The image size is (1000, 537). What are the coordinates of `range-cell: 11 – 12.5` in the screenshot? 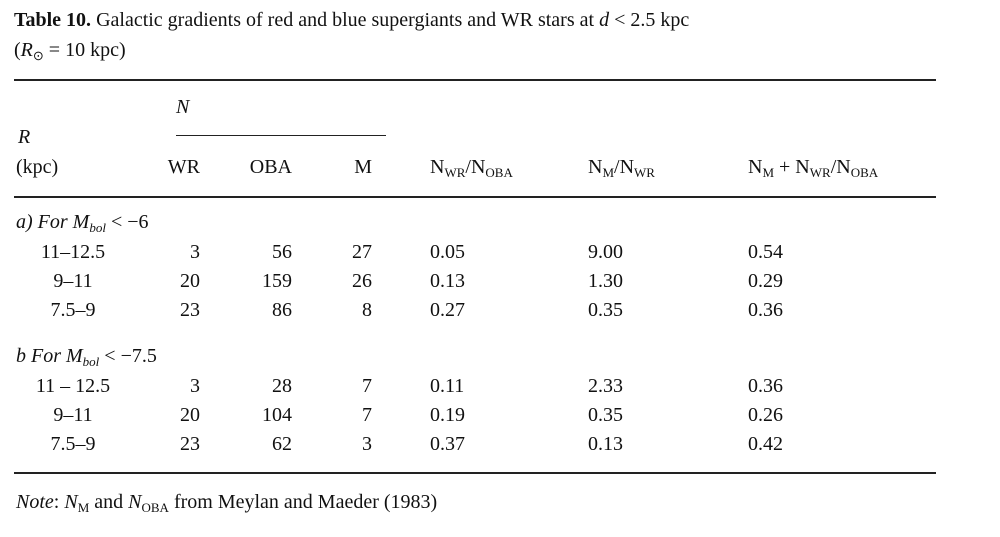 It's located at (73, 386).